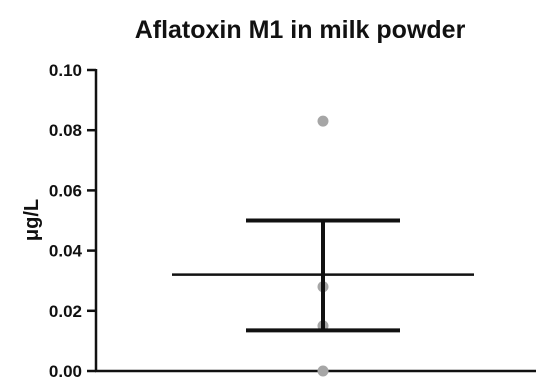 This screenshot has width=536, height=380. What do you see at coordinates (65, 371) in the screenshot?
I see `y-tick-label: 0.00` at bounding box center [65, 371].